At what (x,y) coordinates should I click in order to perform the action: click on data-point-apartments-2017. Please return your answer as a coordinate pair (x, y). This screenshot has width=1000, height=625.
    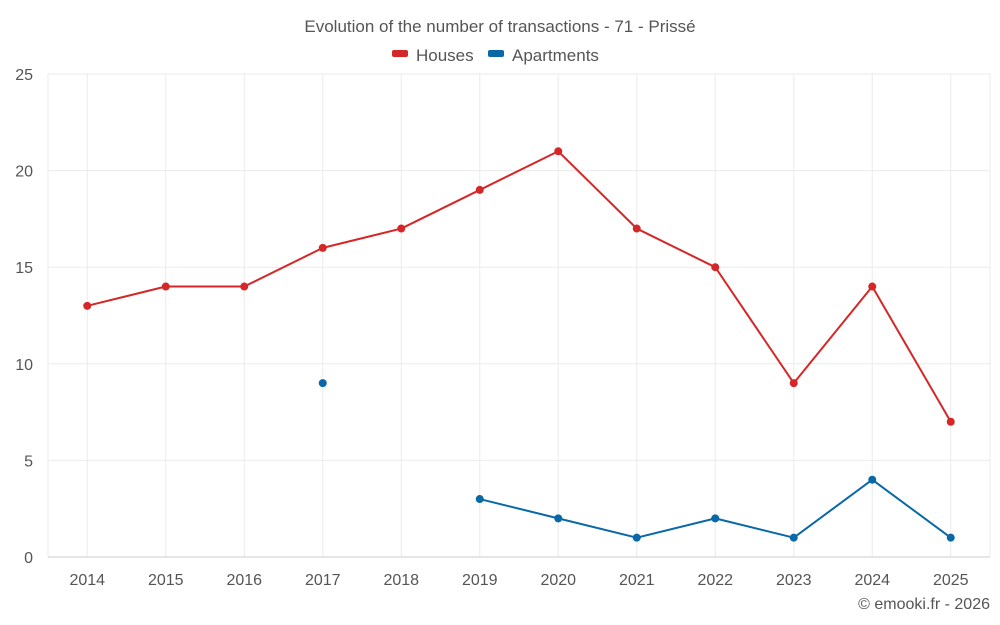
    Looking at the image, I should click on (322, 383).